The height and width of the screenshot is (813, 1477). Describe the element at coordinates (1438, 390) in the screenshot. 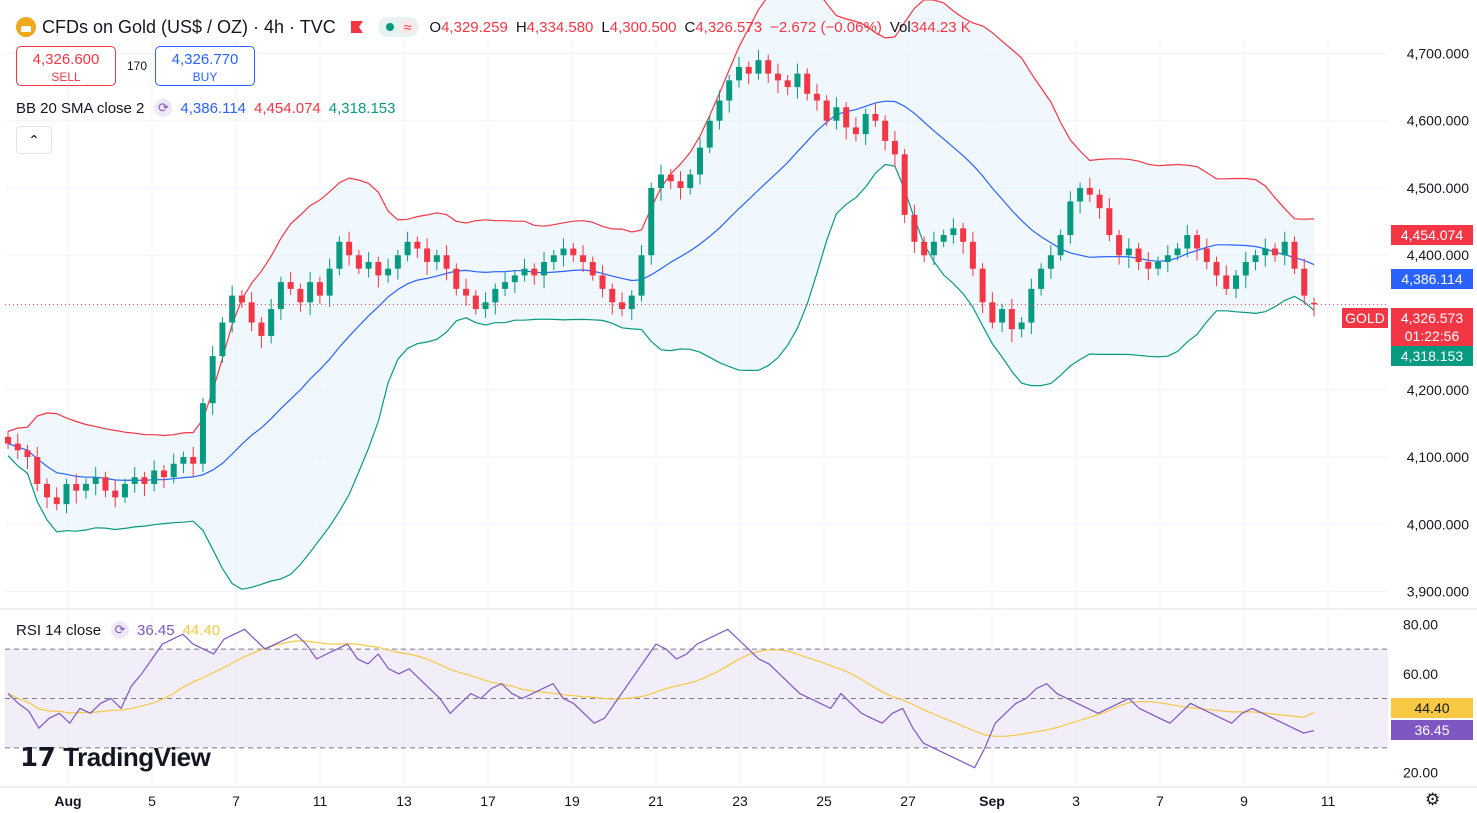

I see `price-tick-label: 4,200.000` at that location.